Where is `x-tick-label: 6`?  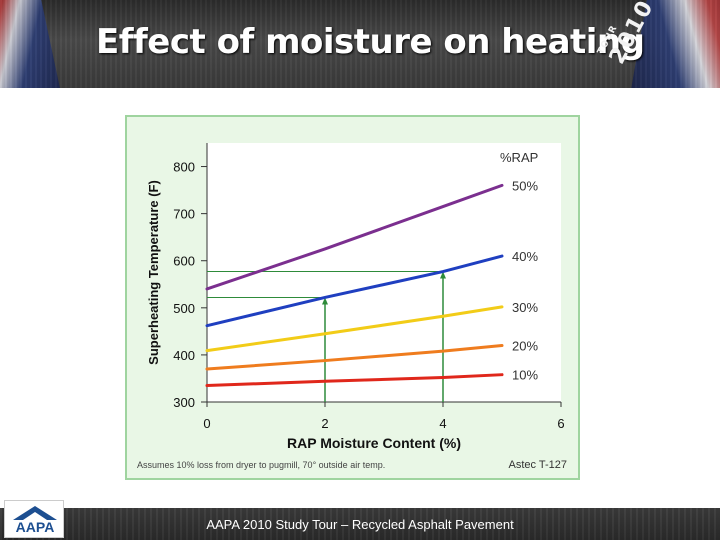 x-tick-label: 6 is located at coordinates (560, 423).